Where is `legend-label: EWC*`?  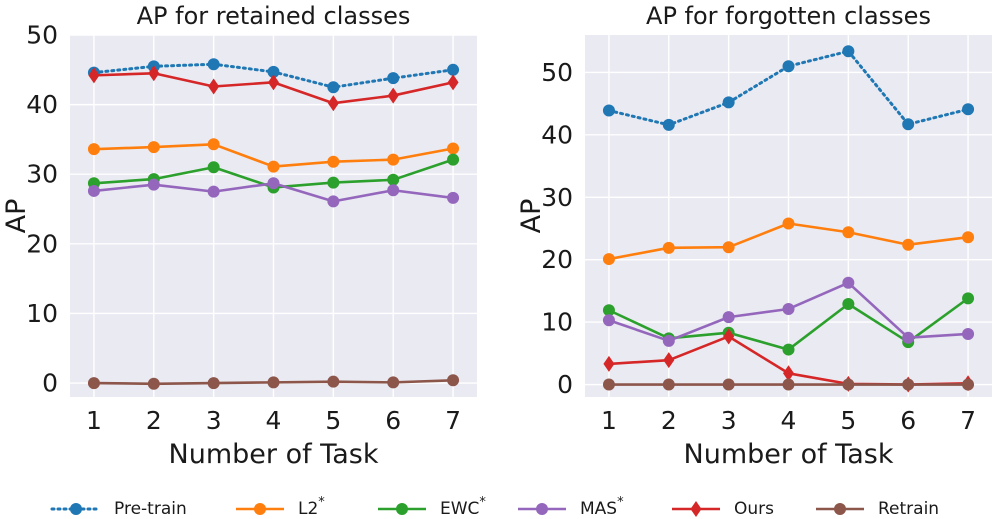 legend-label: EWC* is located at coordinates (463, 507).